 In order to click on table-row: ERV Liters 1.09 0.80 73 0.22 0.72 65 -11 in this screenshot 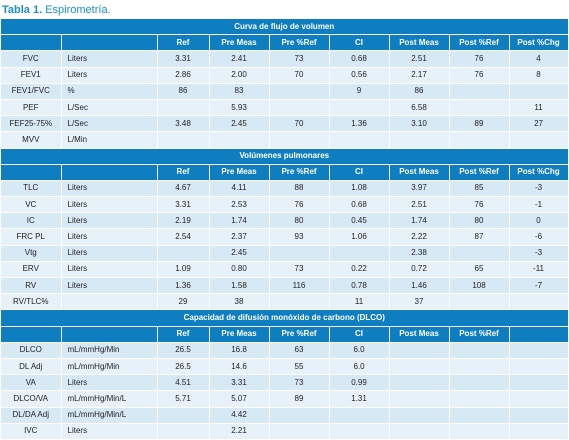, I will do `click(285, 270)`.